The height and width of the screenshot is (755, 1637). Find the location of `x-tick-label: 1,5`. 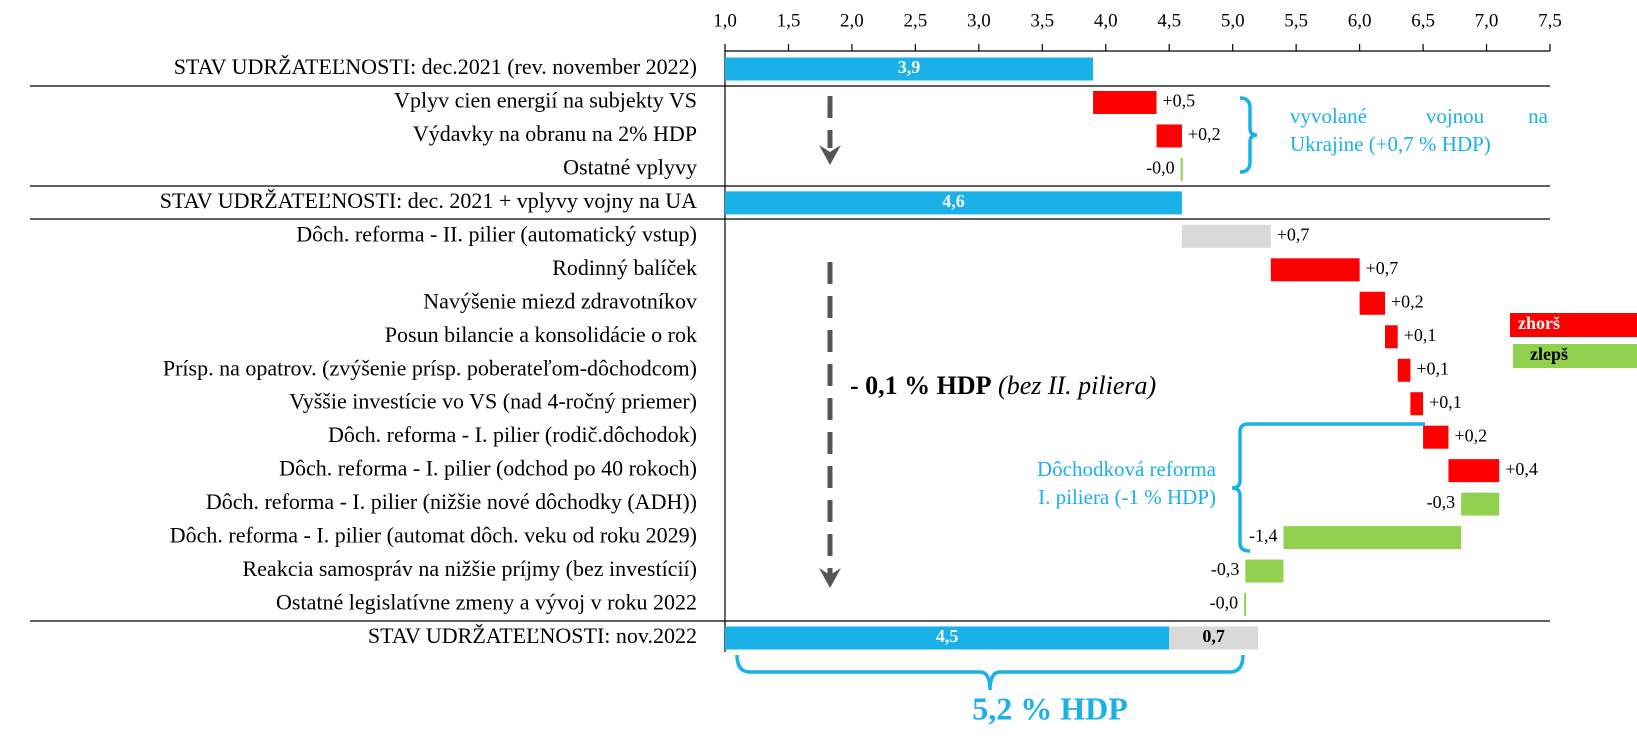

x-tick-label: 1,5 is located at coordinates (789, 20).